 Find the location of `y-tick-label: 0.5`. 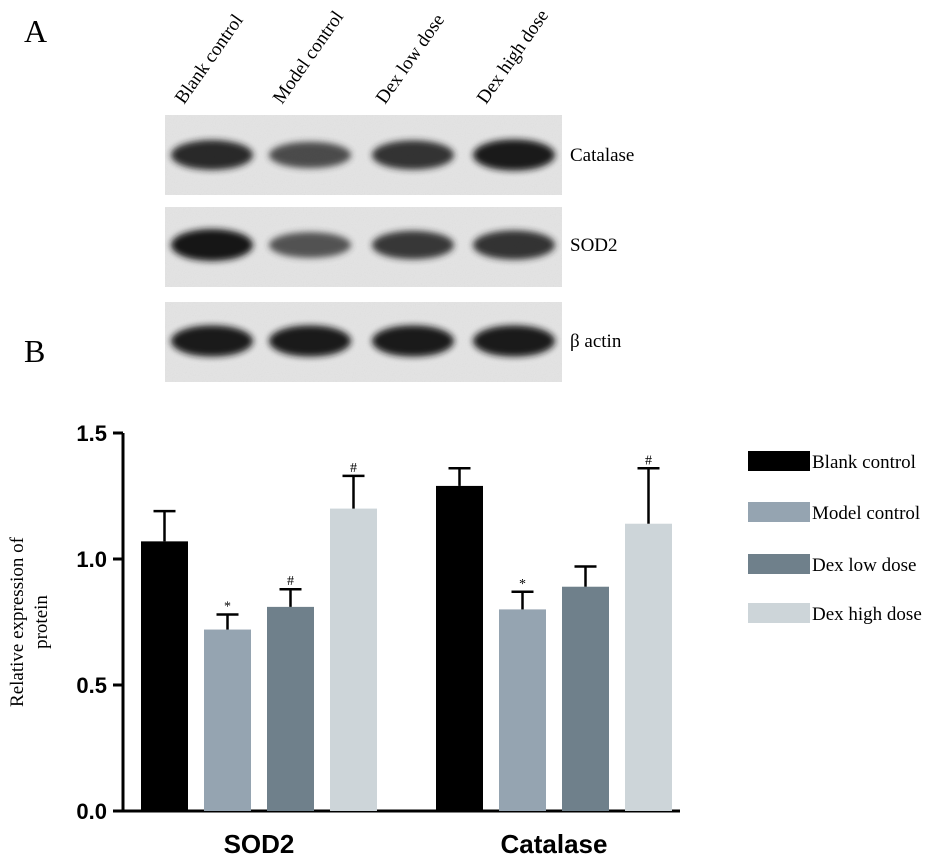

y-tick-label: 0.5 is located at coordinates (91, 685).